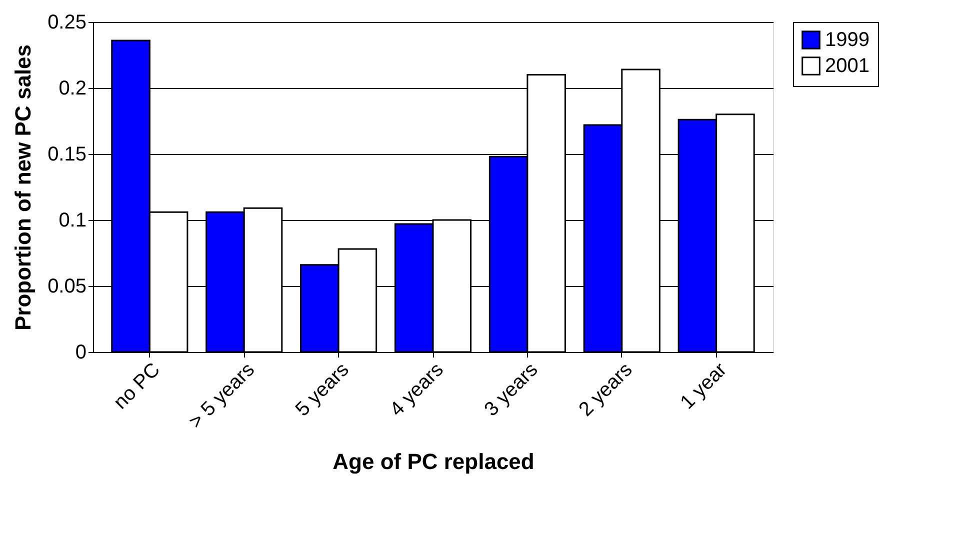 The height and width of the screenshot is (556, 968). Describe the element at coordinates (72, 221) in the screenshot. I see `y-tick-label: 0.1` at that location.